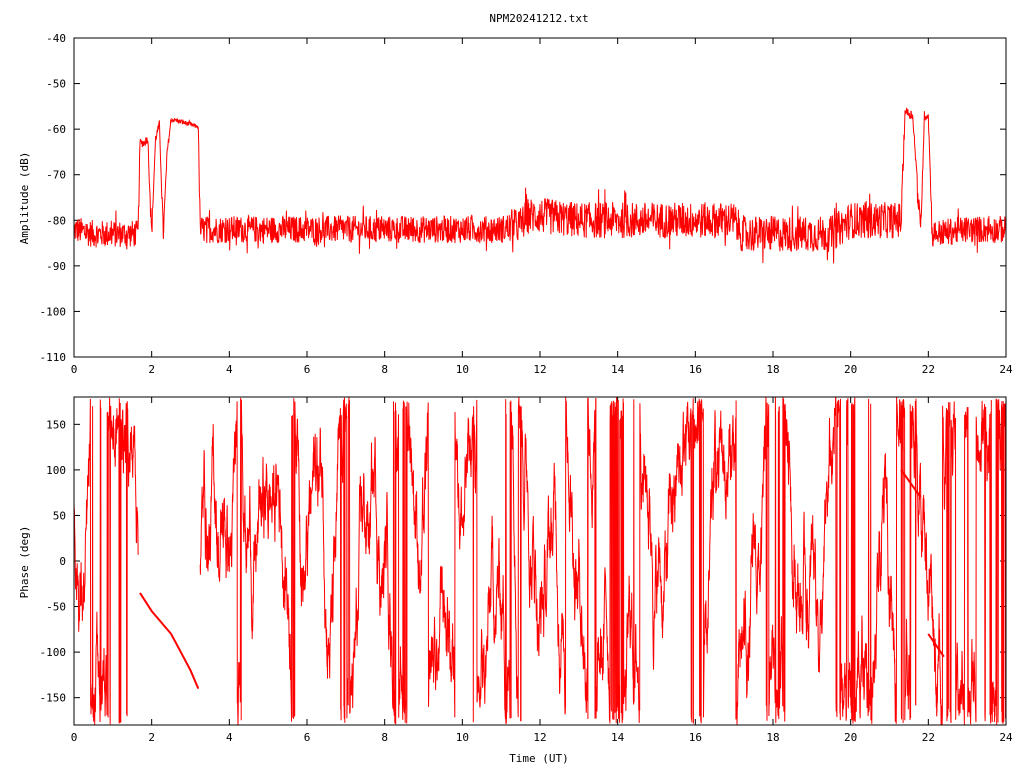 The height and width of the screenshot is (768, 1024). What do you see at coordinates (56, 220) in the screenshot?
I see `y-tick-label: -80` at bounding box center [56, 220].